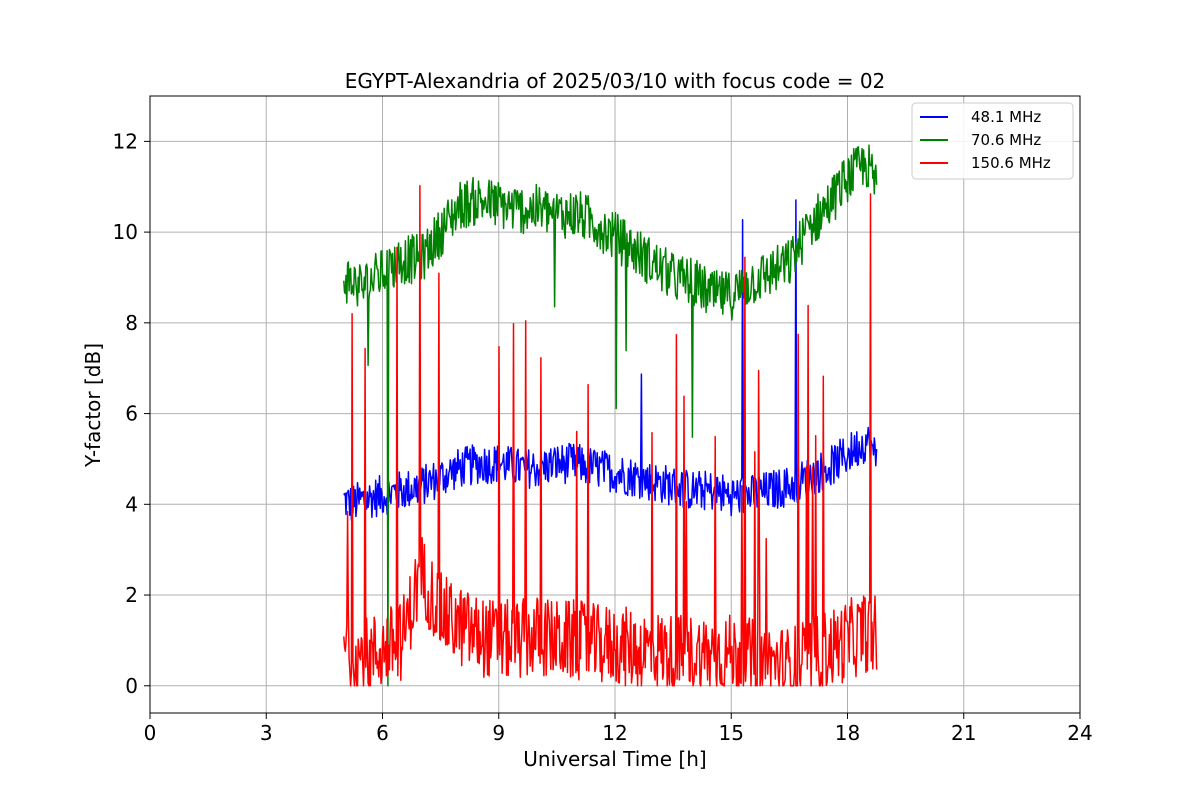 This screenshot has height=800, width=1200. I want to click on legend-label: 48.1 MHz, so click(1006, 117).